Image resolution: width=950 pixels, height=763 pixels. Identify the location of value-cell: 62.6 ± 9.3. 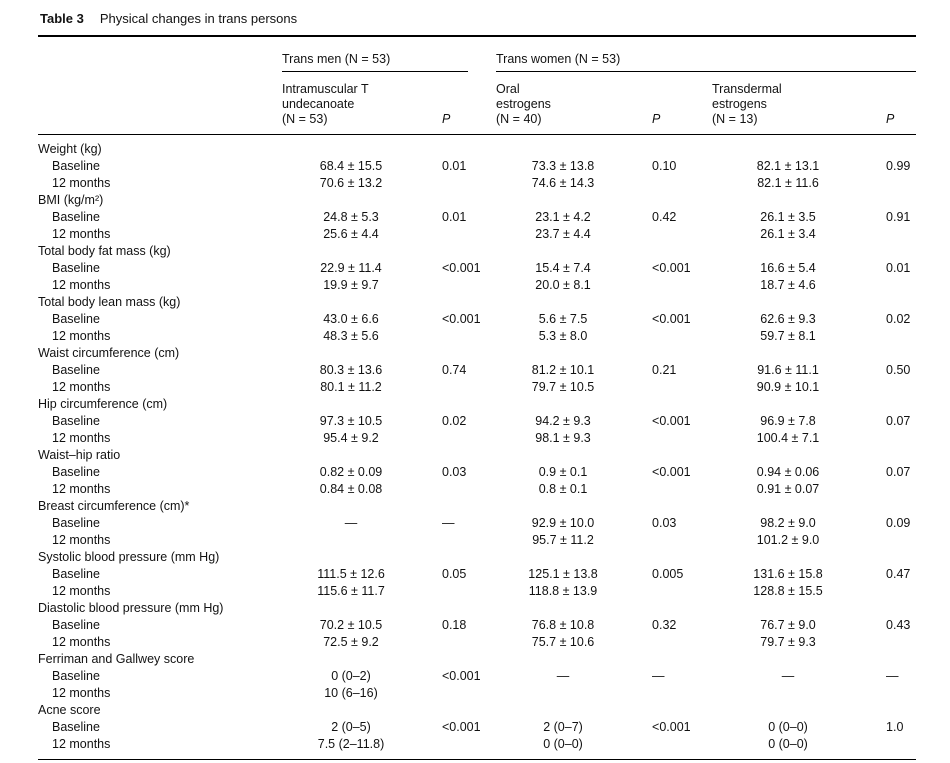
(788, 319).